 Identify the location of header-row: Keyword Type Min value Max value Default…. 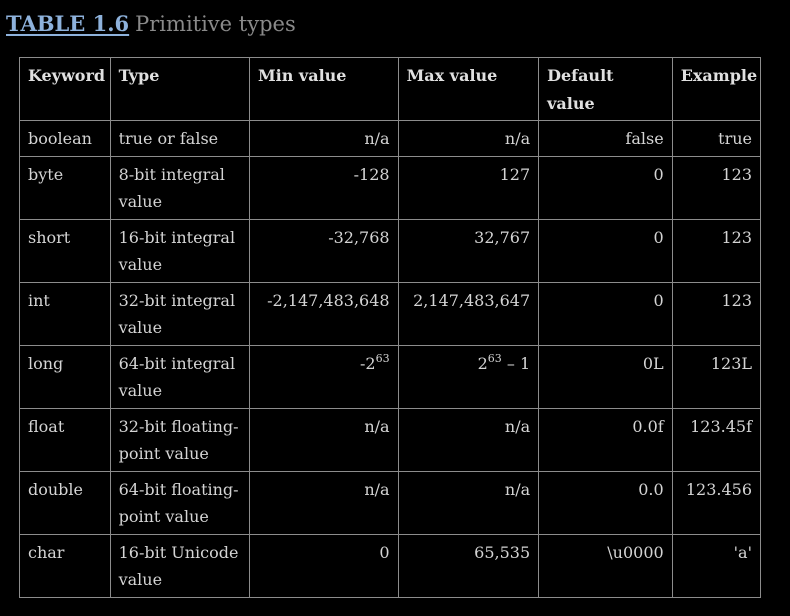
(390, 89).